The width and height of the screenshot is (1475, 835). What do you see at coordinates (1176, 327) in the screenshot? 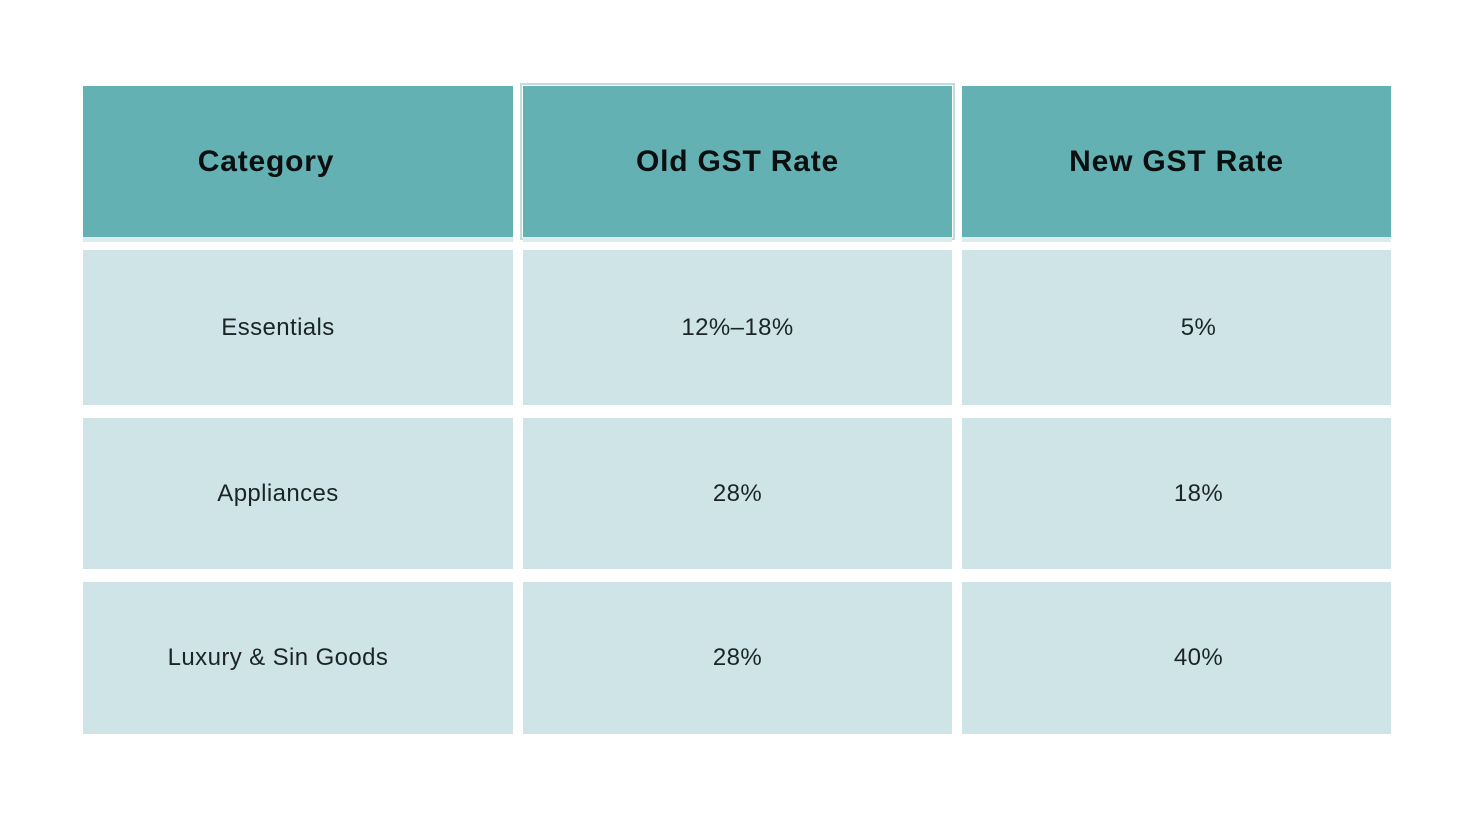
I see `table-cell-new-rate: 5%` at bounding box center [1176, 327].